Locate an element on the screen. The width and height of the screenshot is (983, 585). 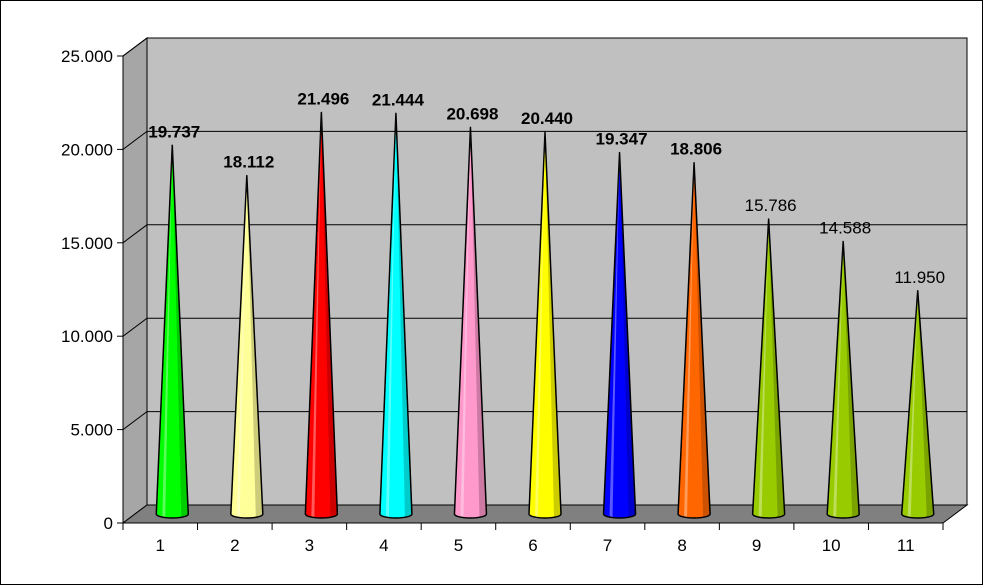
data-label: 21.496 is located at coordinates (323, 98).